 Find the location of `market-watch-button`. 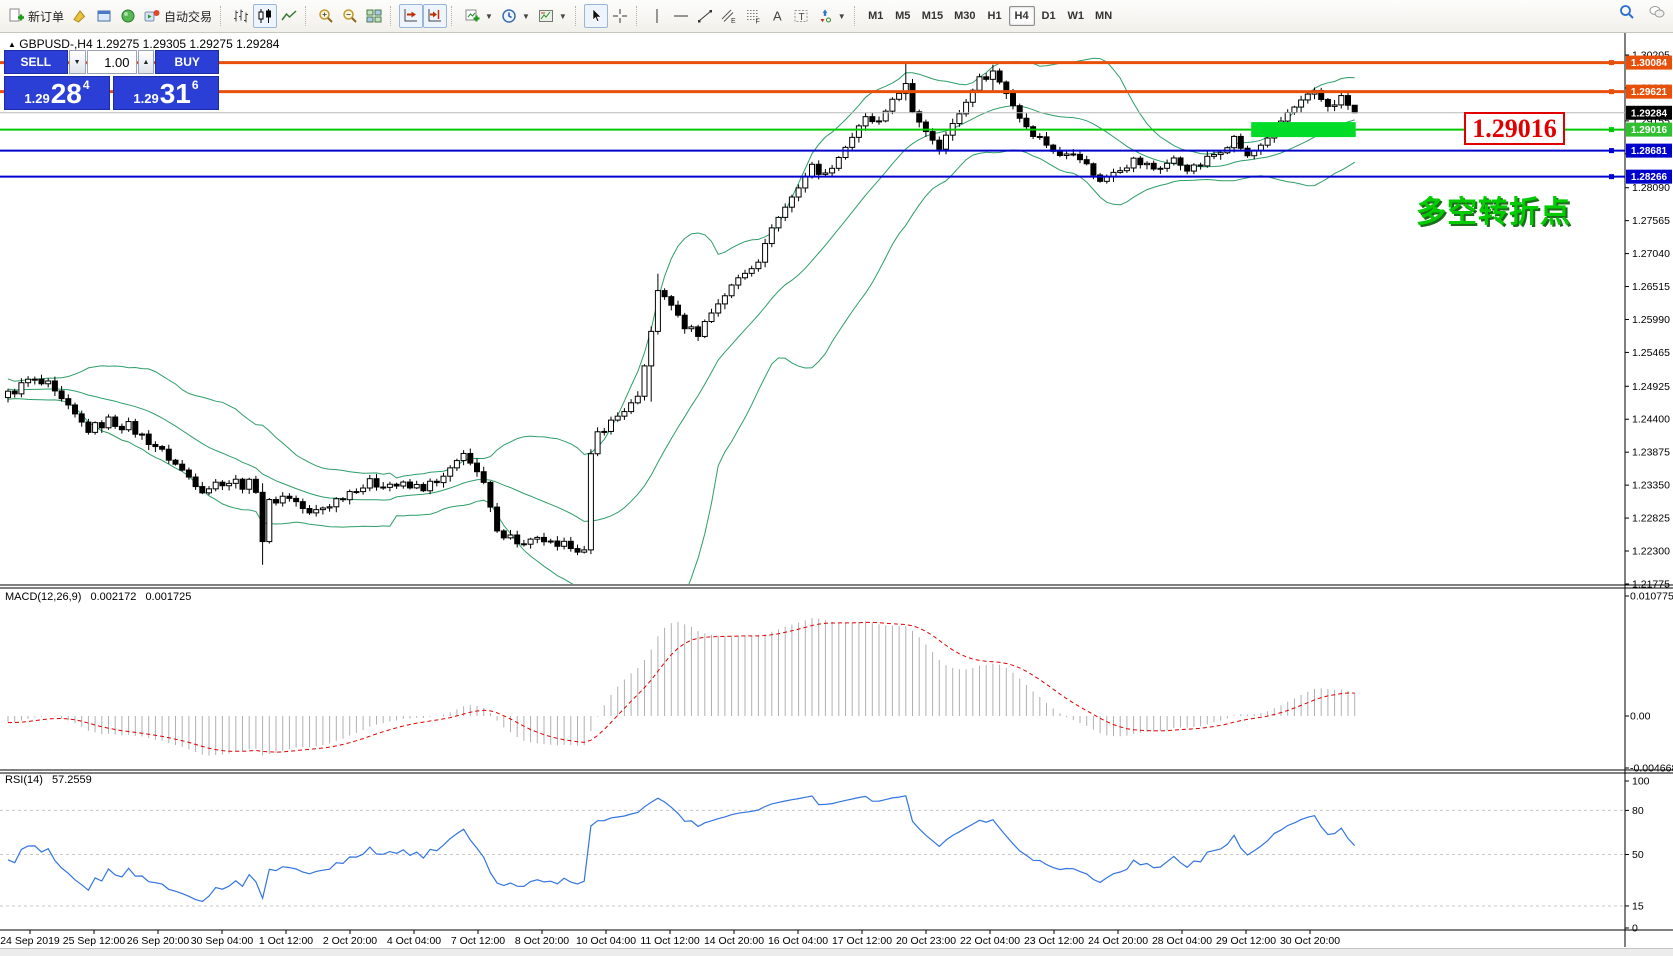

market-watch-button is located at coordinates (80, 16).